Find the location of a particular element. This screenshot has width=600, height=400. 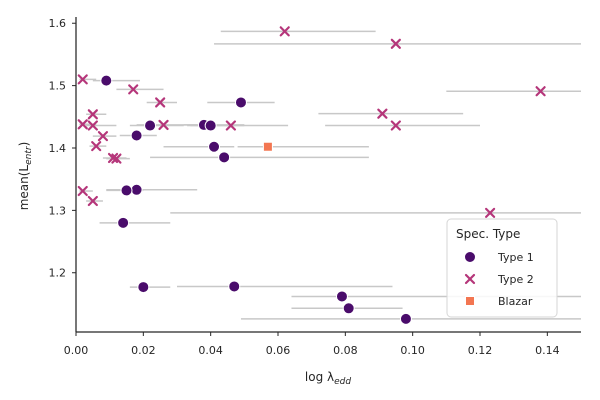

legend-frame is located at coordinates (502, 268).